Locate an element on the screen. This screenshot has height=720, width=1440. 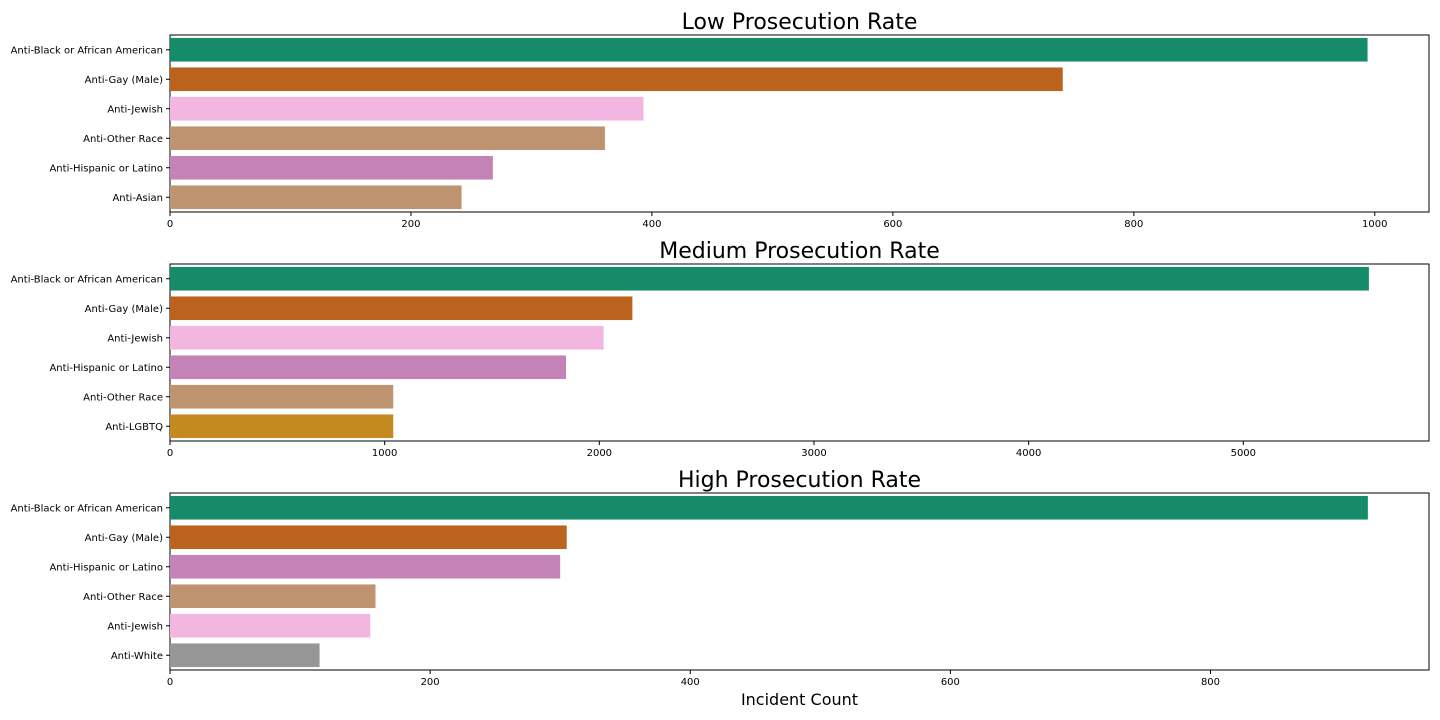
category-label: Anti-LGBTQ is located at coordinates (134, 427).